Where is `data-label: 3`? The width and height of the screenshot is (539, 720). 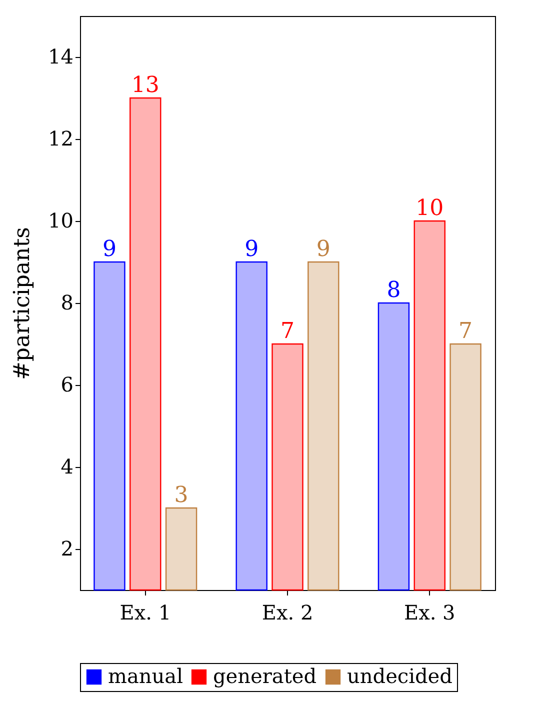
data-label: 3 is located at coordinates (181, 495).